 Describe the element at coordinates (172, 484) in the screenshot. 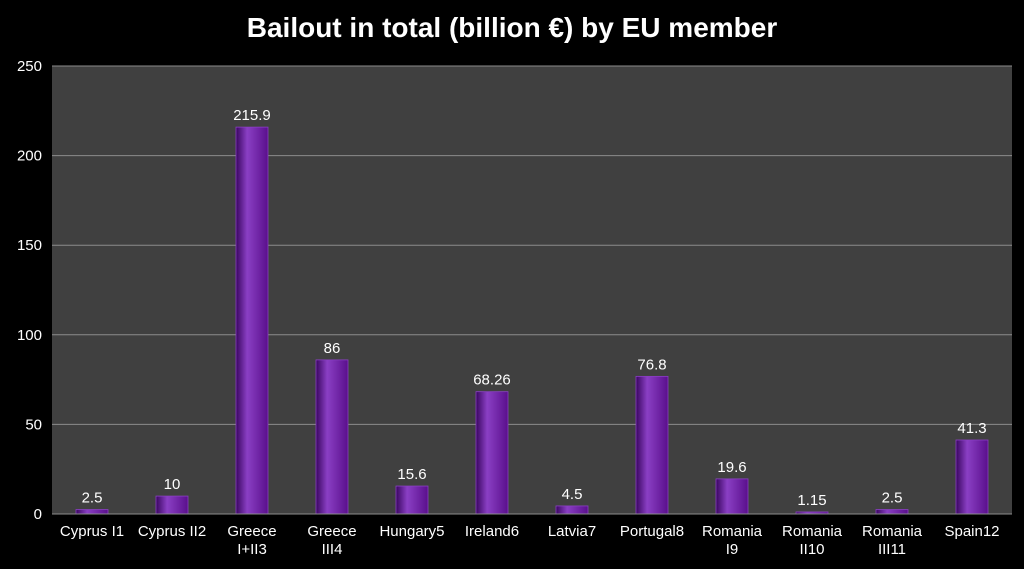

I see `data-label: 10` at that location.